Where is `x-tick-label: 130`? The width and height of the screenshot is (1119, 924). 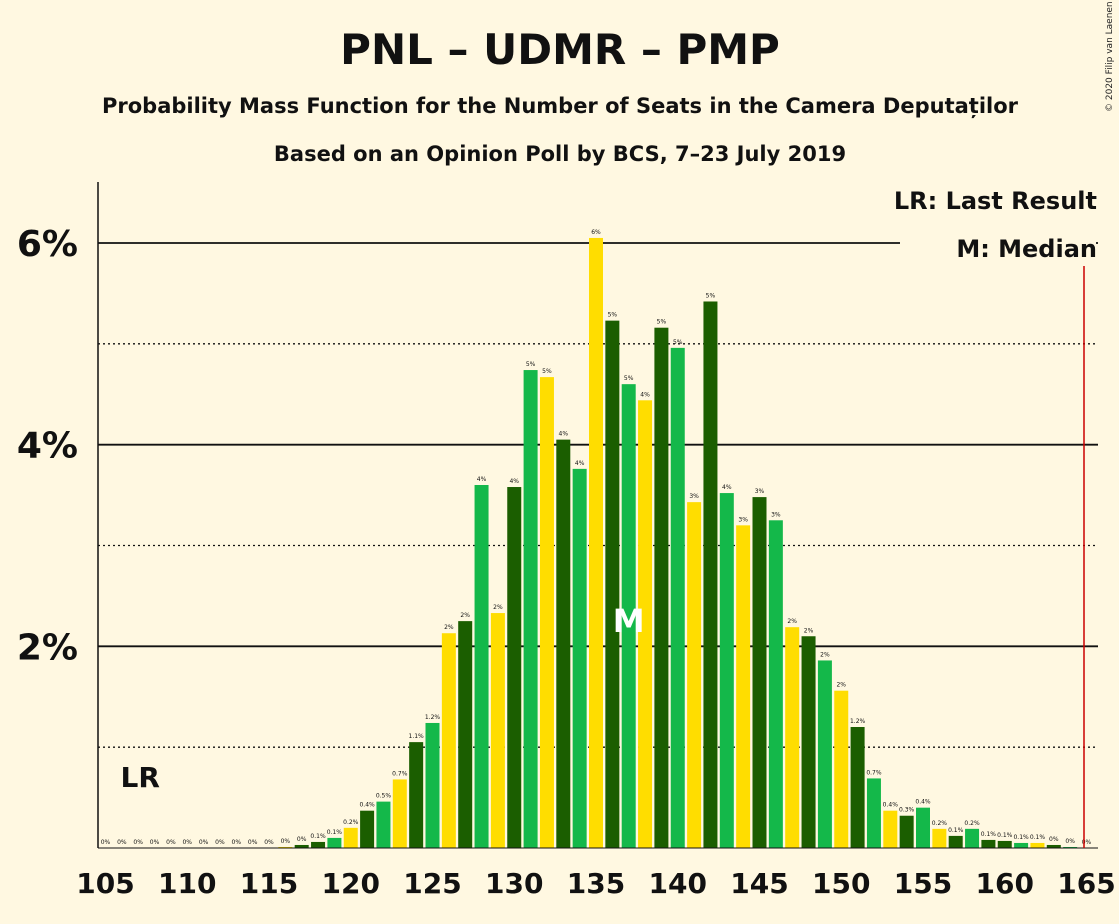 x-tick-label: 130 is located at coordinates (514, 883).